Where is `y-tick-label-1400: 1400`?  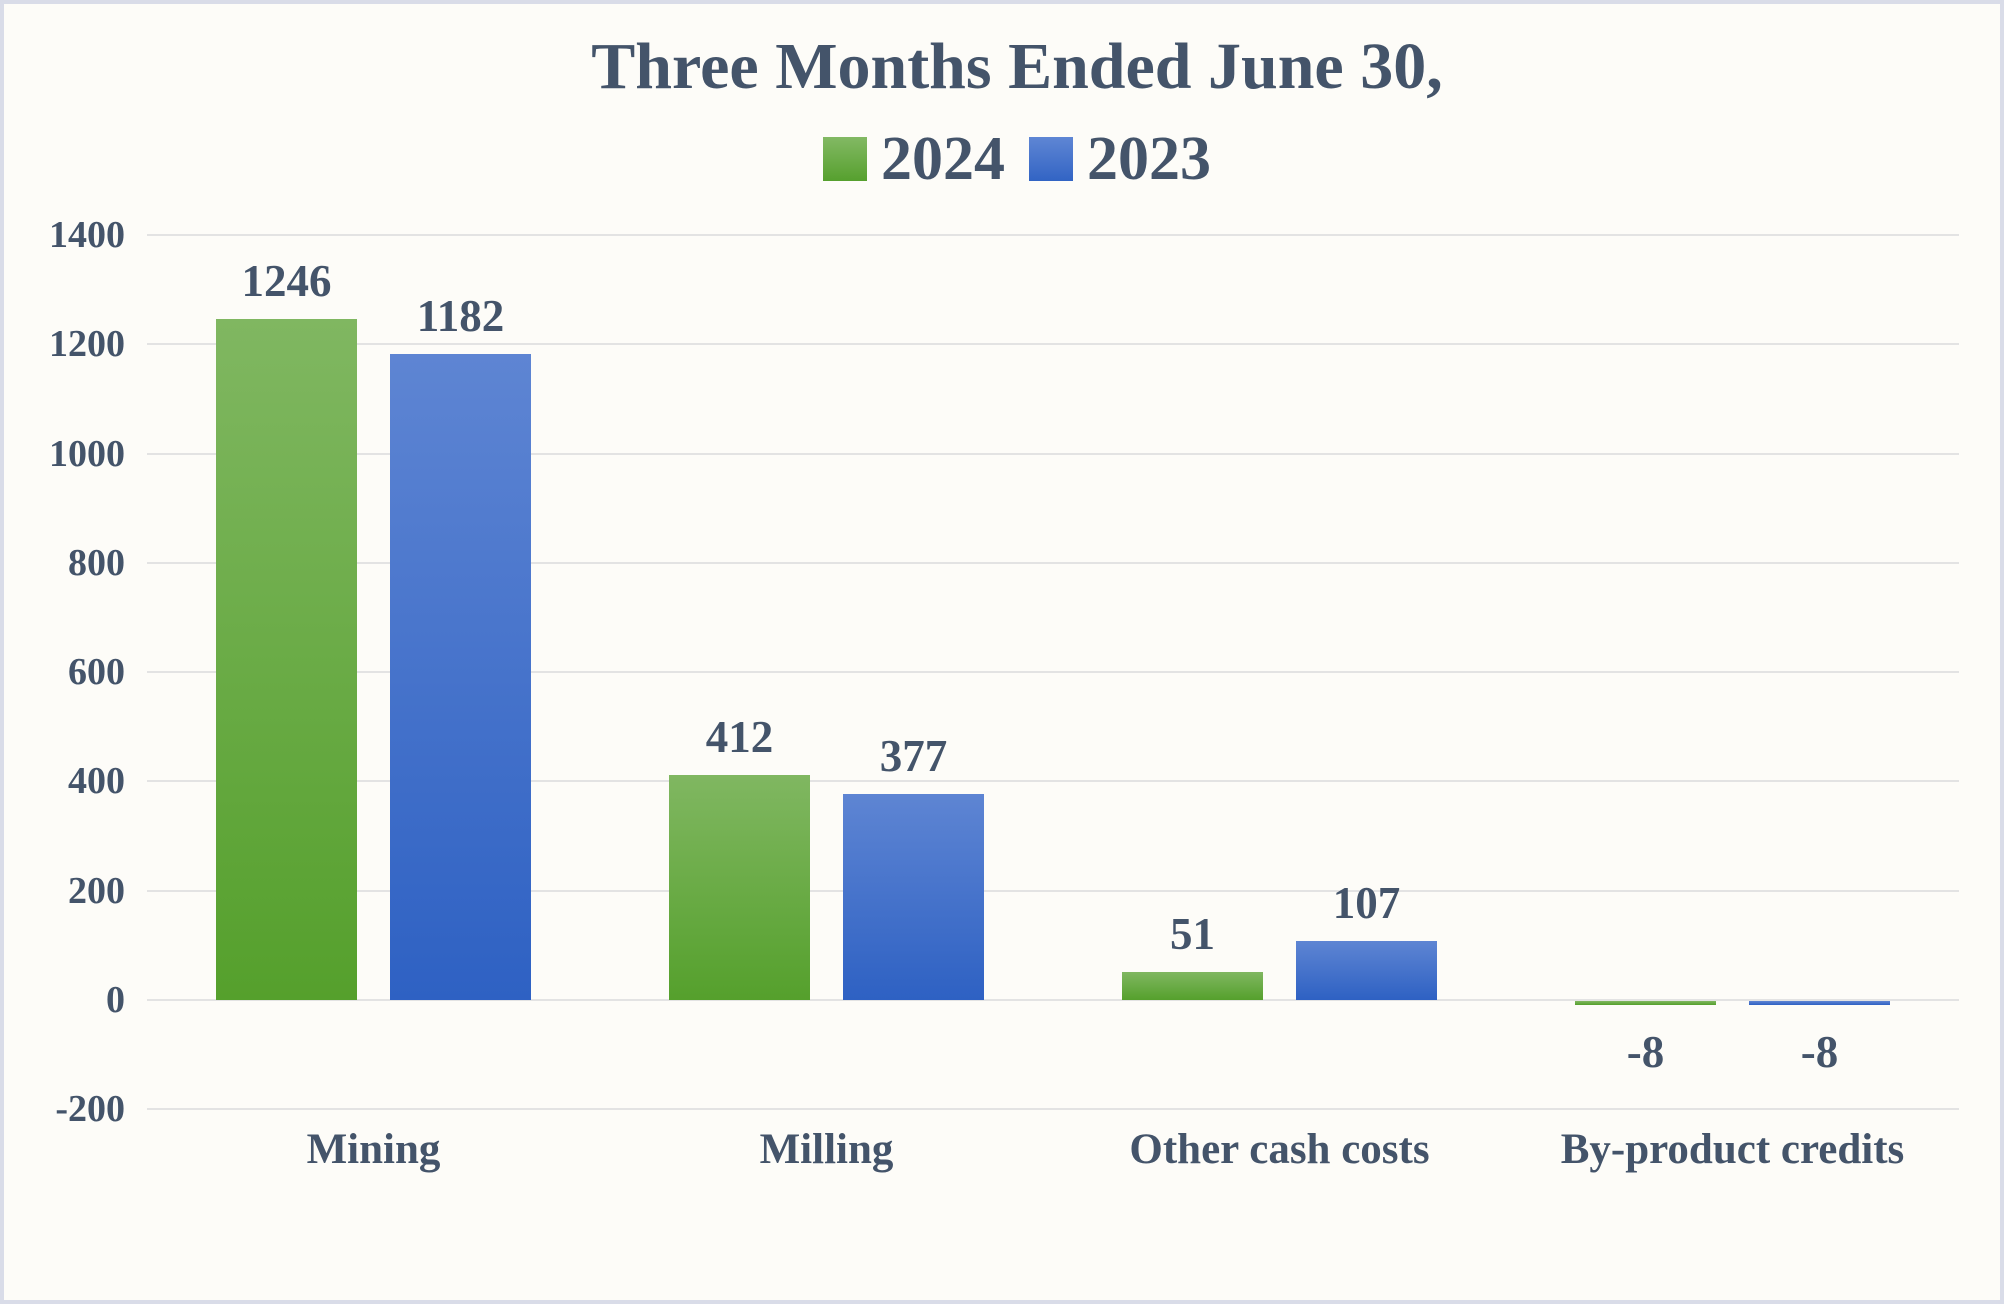
y-tick-label-1400: 1400 is located at coordinates (87, 235).